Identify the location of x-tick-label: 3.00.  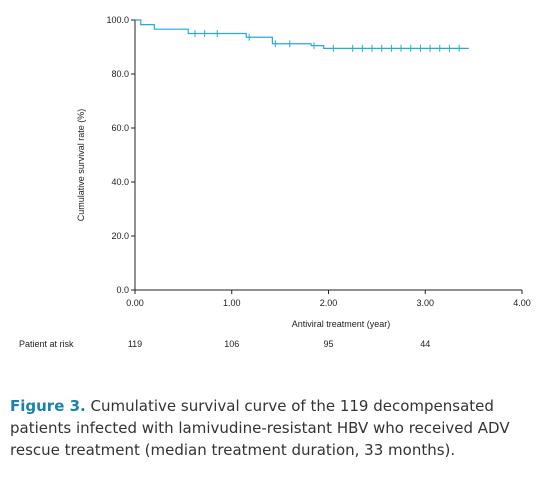
(425, 303).